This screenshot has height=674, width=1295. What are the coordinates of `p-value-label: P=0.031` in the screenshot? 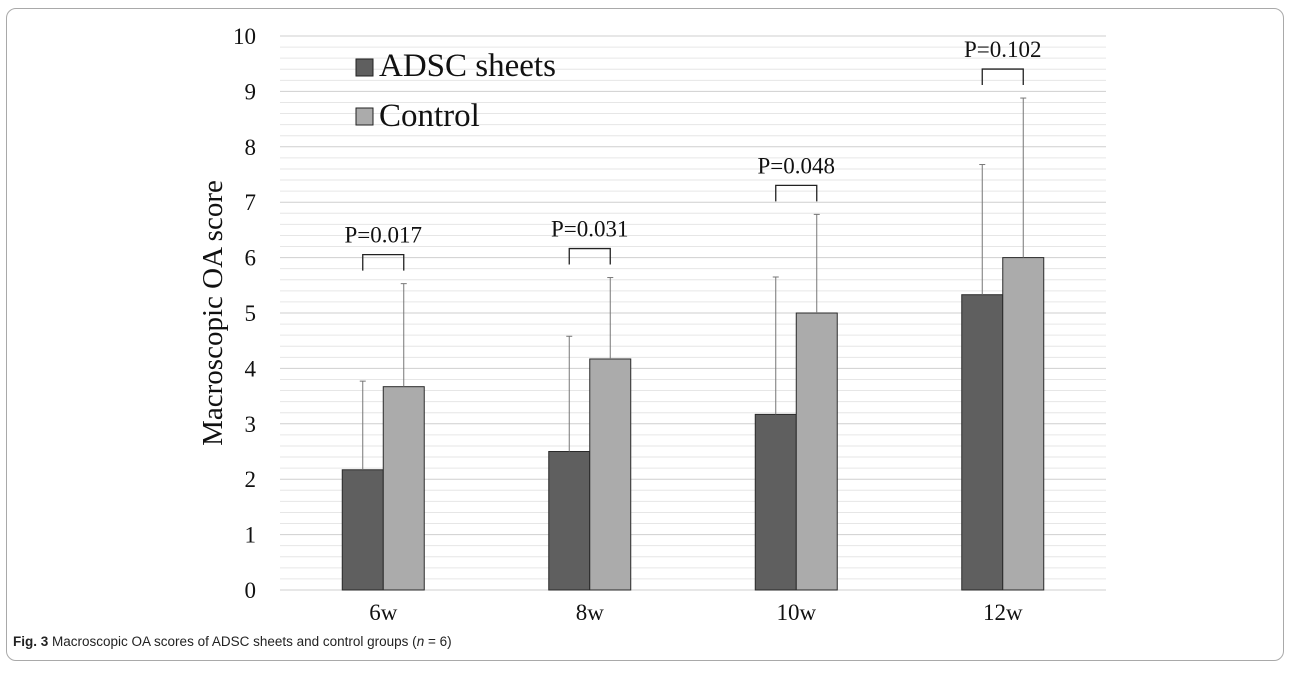 It's located at (590, 229).